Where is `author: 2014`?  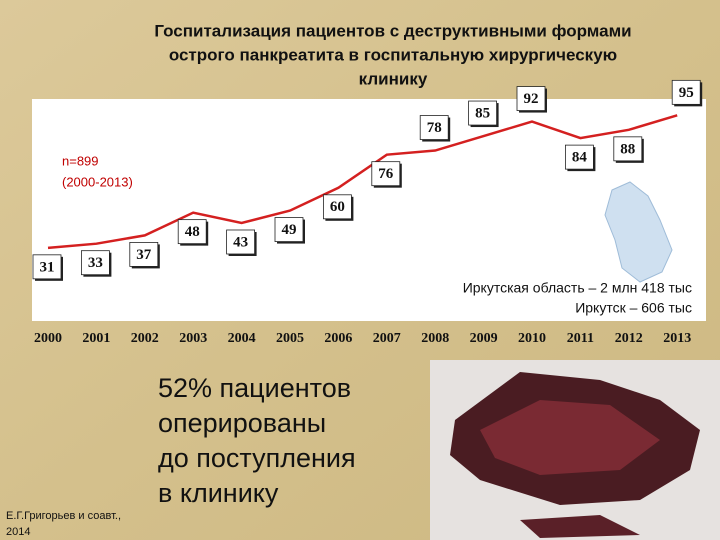
author: 2014 is located at coordinates (18, 532).